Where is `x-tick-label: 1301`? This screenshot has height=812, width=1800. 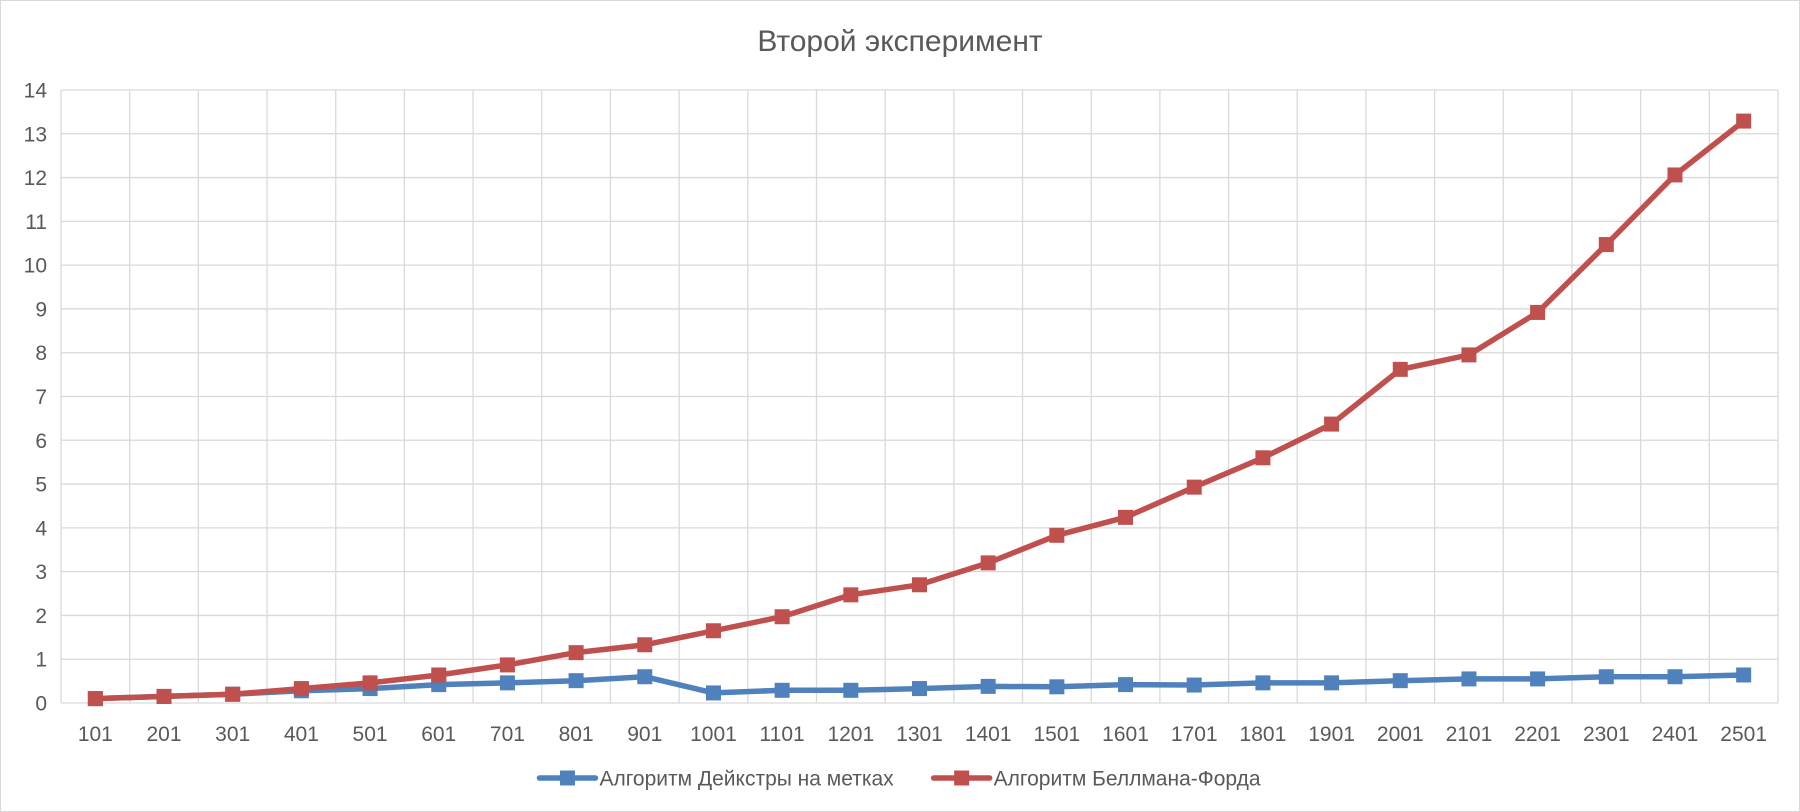 x-tick-label: 1301 is located at coordinates (919, 734).